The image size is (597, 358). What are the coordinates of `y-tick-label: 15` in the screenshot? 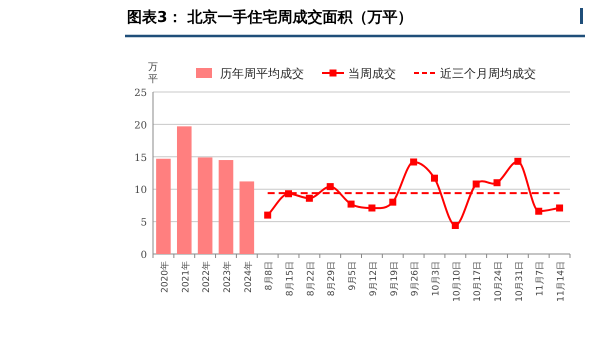 It's located at (140, 158).